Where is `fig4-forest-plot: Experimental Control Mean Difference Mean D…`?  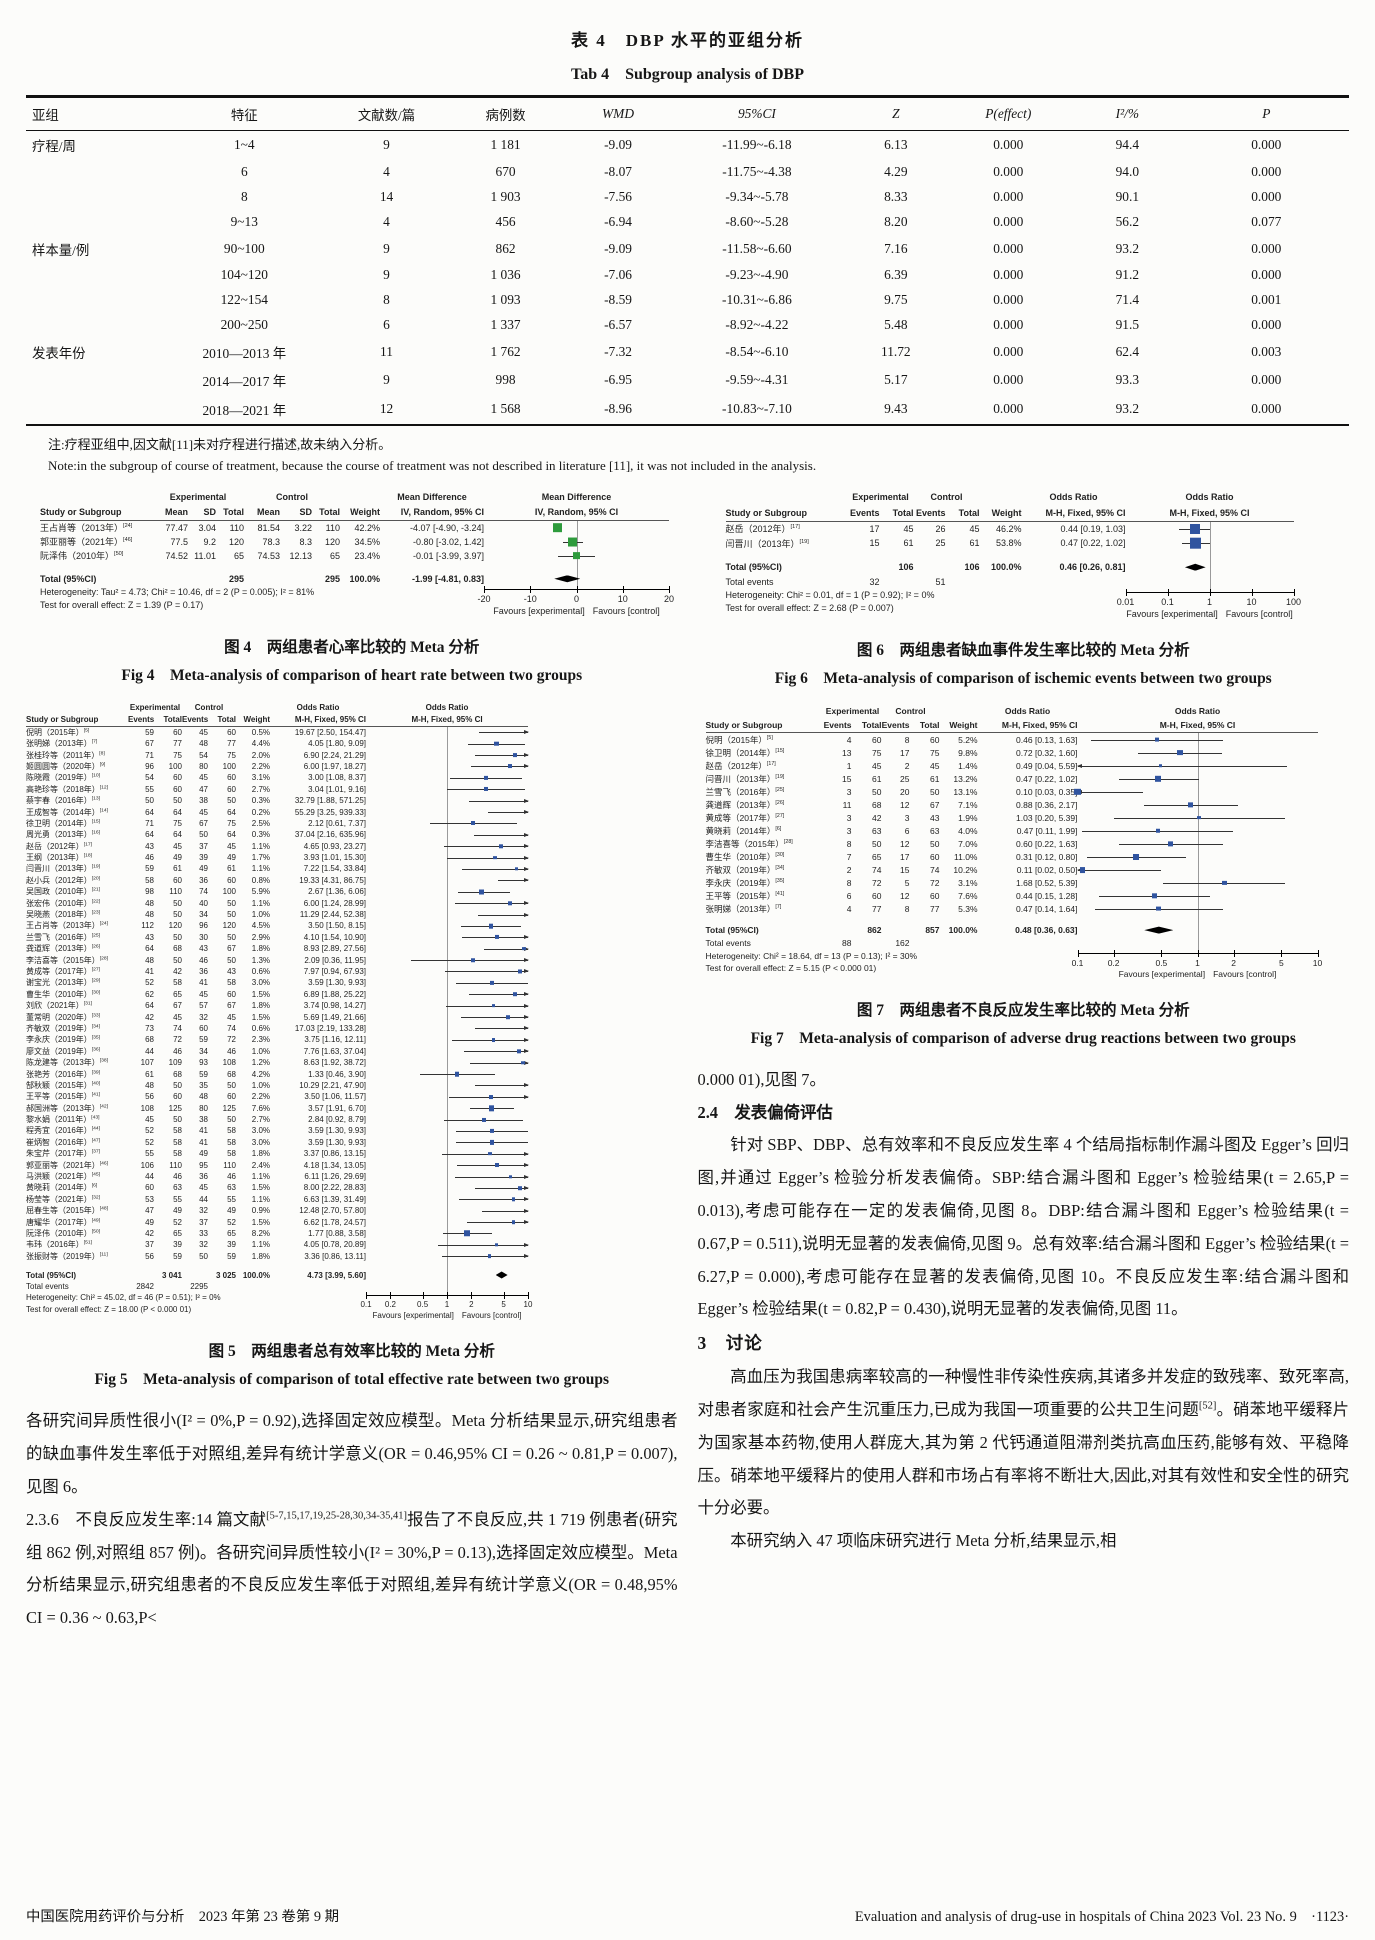
fig4-forest-plot: Experimental Control Mean Difference Mean D… is located at coordinates (357, 558).